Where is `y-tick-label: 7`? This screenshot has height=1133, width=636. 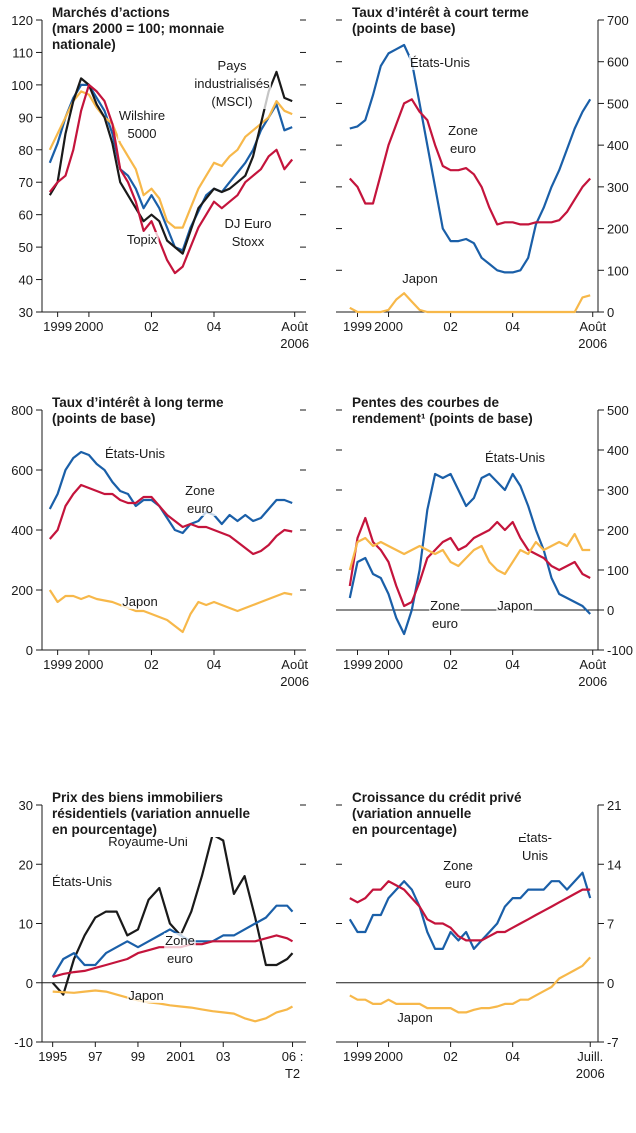
y-tick-label: 7 is located at coordinates (610, 924).